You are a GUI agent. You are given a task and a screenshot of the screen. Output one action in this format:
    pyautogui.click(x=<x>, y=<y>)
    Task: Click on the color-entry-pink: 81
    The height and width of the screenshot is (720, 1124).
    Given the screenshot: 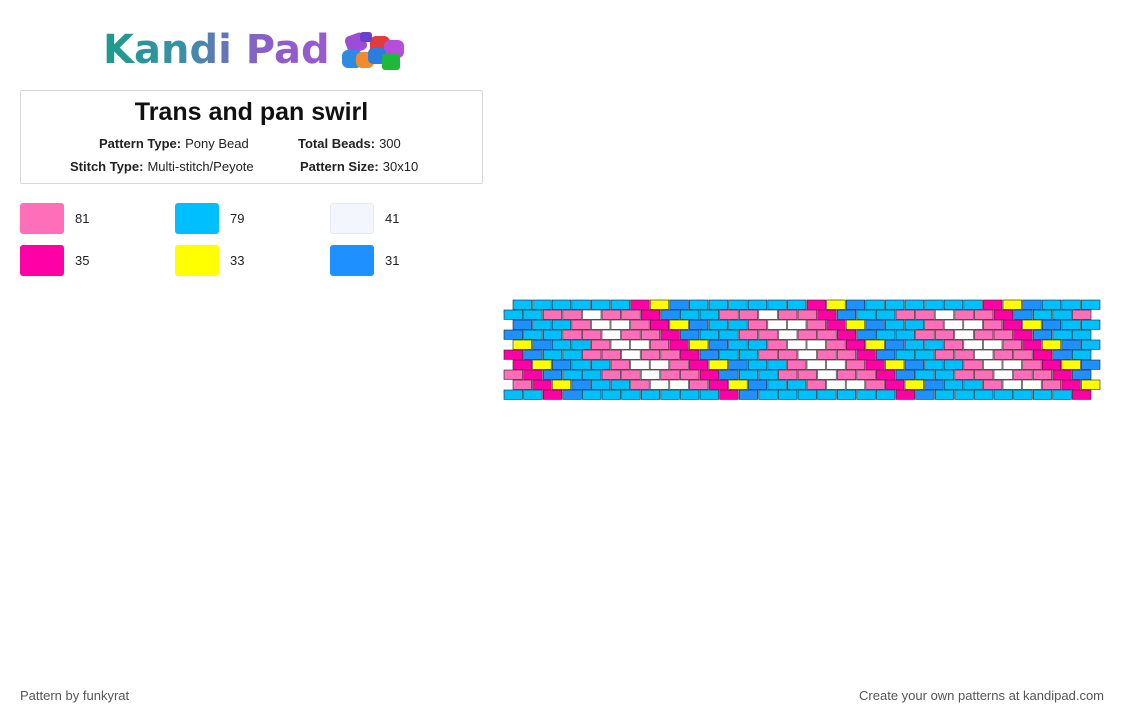 What is the action you would take?
    pyautogui.click(x=54, y=218)
    